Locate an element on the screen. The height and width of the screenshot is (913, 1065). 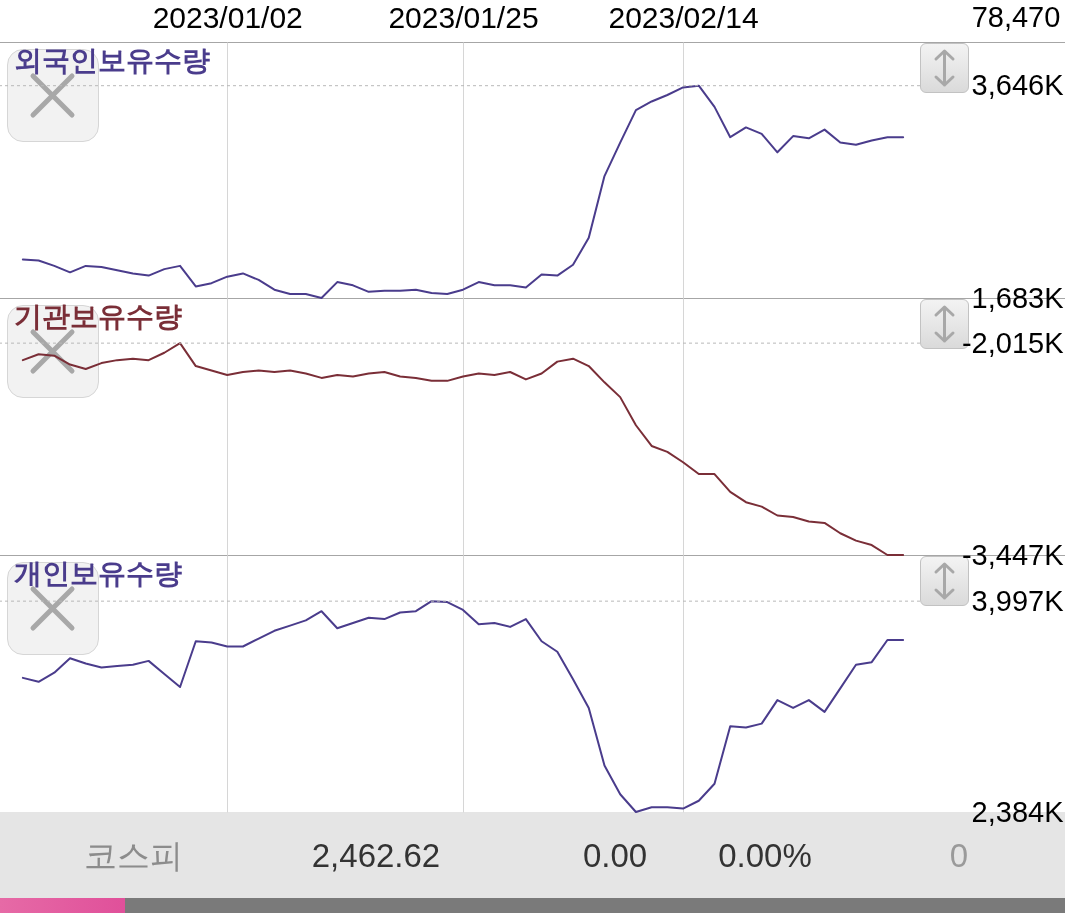
x-tick-label: 2023/01/02 is located at coordinates (227, 17).